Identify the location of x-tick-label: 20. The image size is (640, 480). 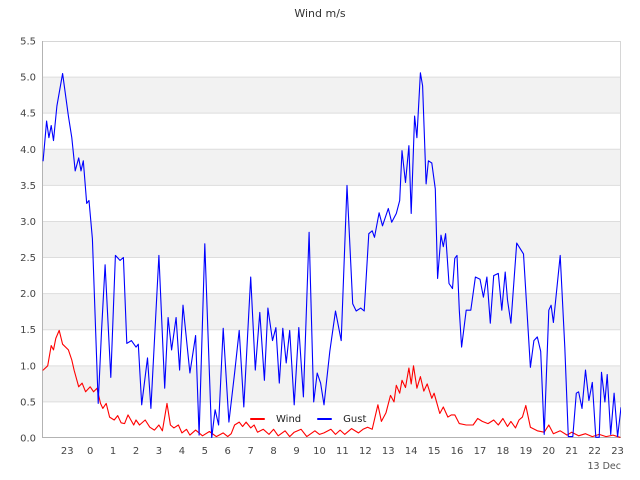
(548, 451).